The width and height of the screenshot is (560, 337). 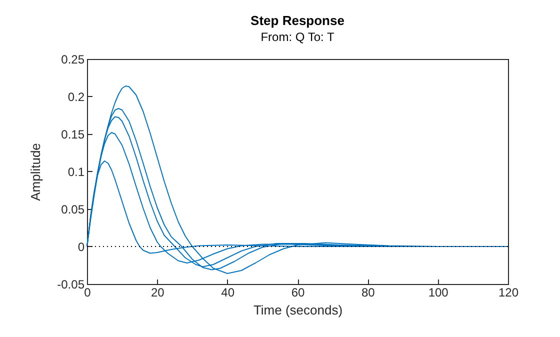 I want to click on y-tick-label: 0.25, so click(x=73, y=59).